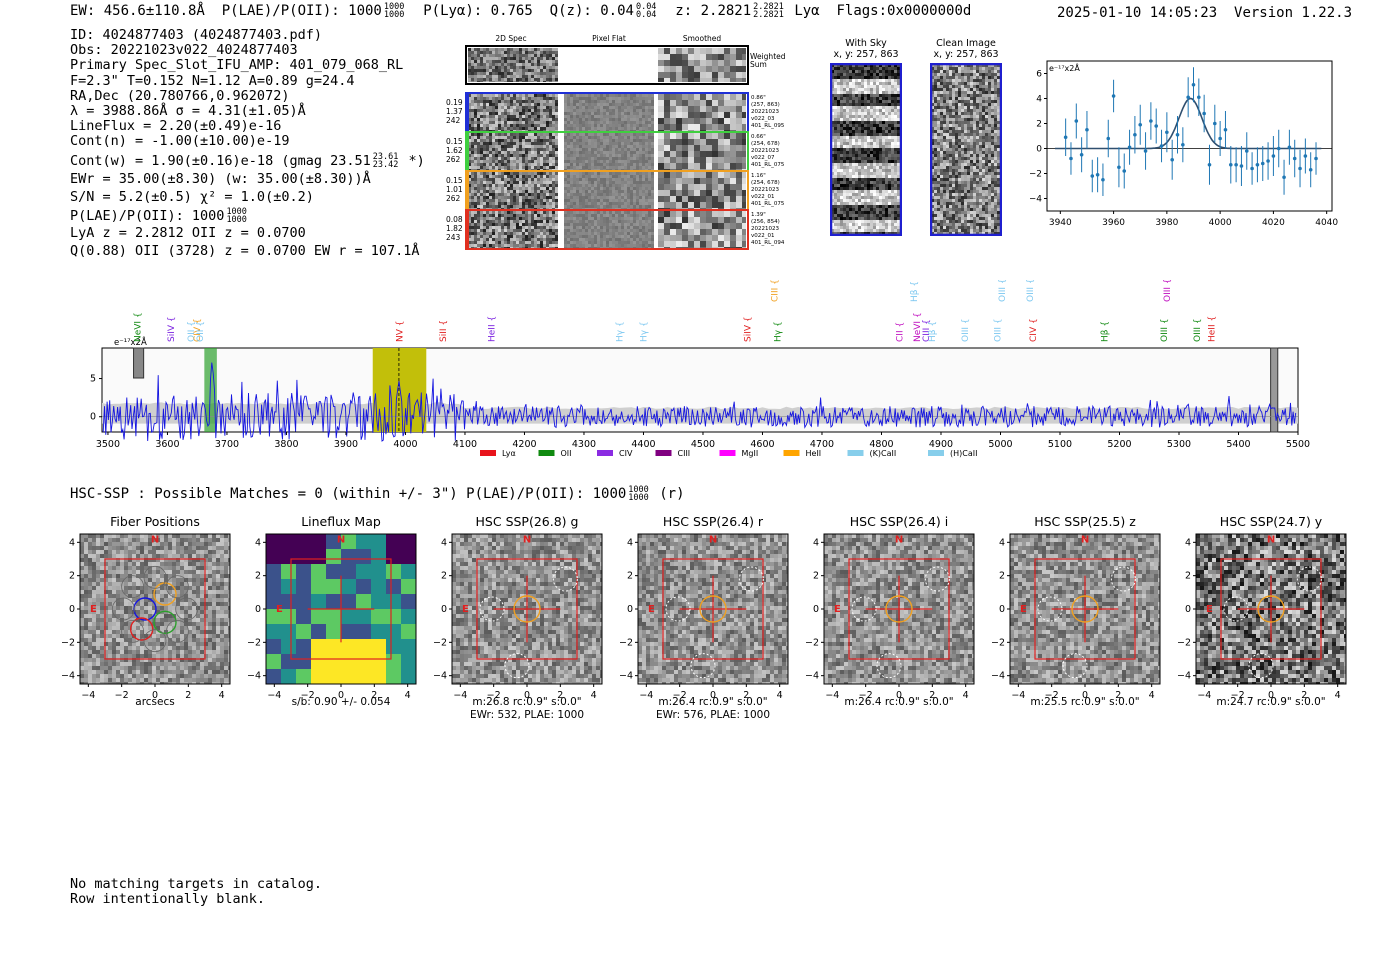 This screenshot has height=953, width=1400. Describe the element at coordinates (220, 178) in the screenshot. I see `info-ewr: EWr = 35.00(±8.30) (w: 35.00(±8.30))Å` at that location.